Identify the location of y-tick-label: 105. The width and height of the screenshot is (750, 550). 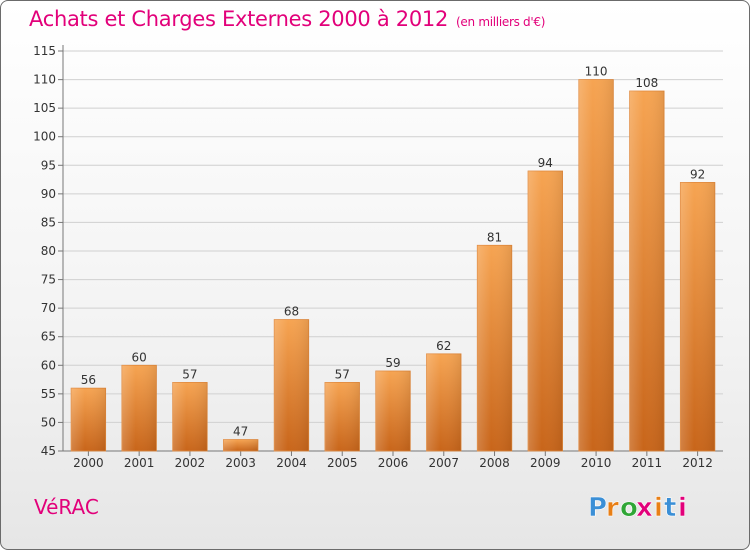
(44, 108).